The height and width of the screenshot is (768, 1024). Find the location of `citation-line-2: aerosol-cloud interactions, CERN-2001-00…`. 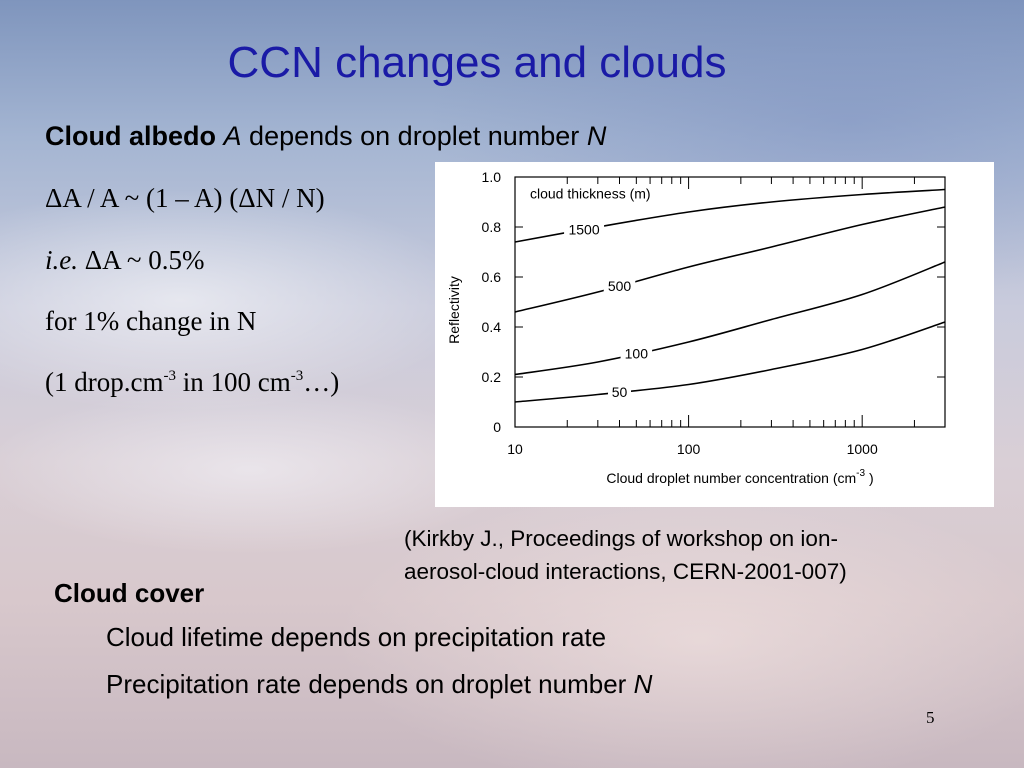

citation-line-2: aerosol-cloud interactions, CERN-2001-00… is located at coordinates (625, 571).